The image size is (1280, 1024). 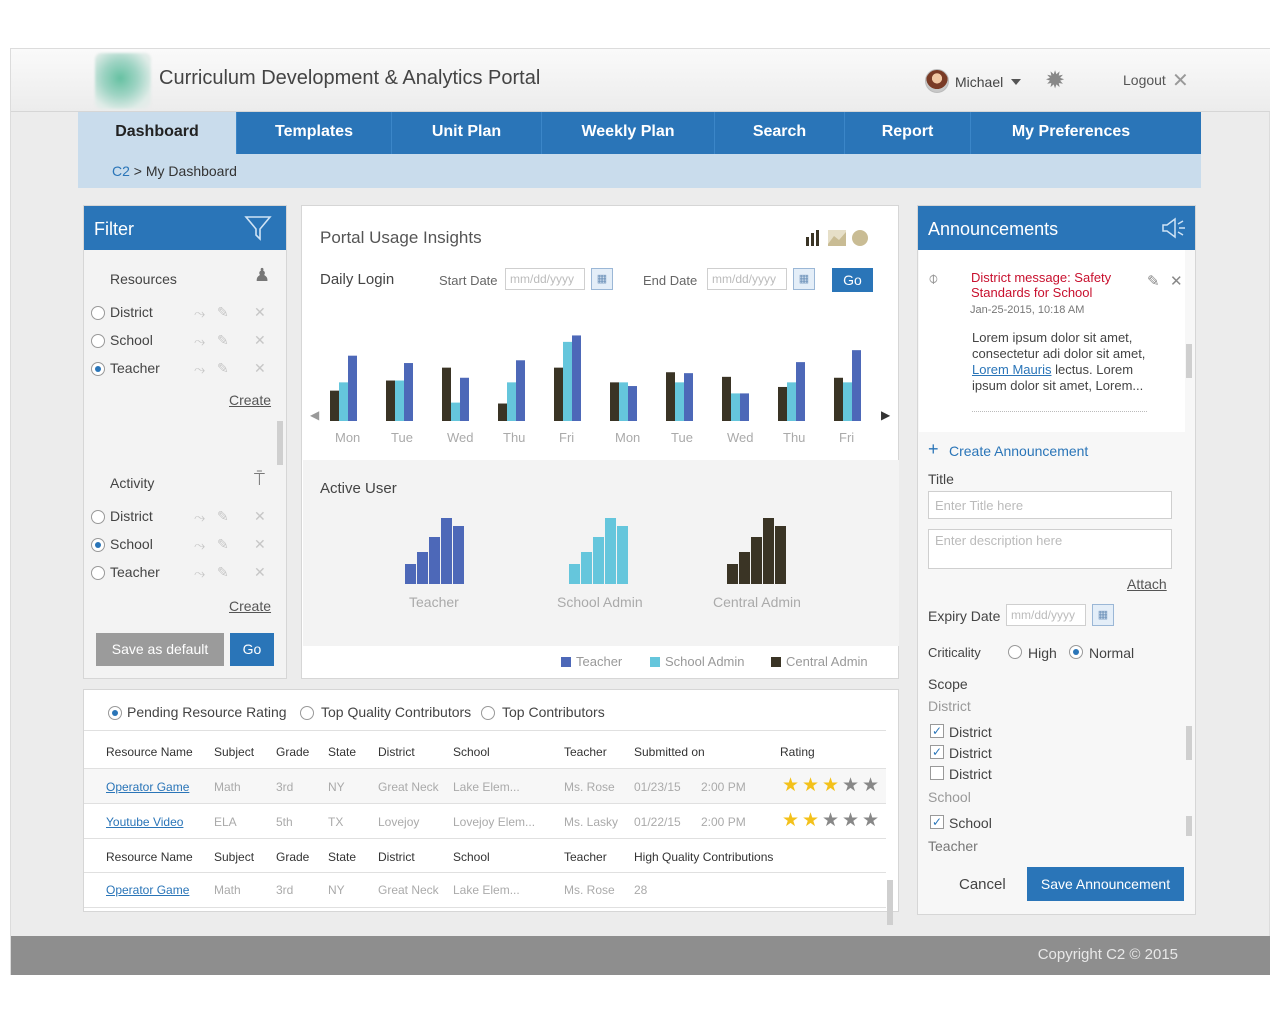 What do you see at coordinates (933, 449) in the screenshot?
I see `plus-icon: +` at bounding box center [933, 449].